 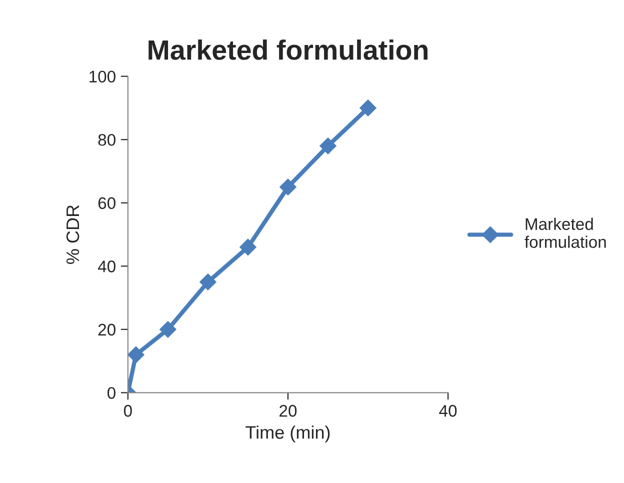 I want to click on y-tick-label: 40, so click(x=107, y=266).